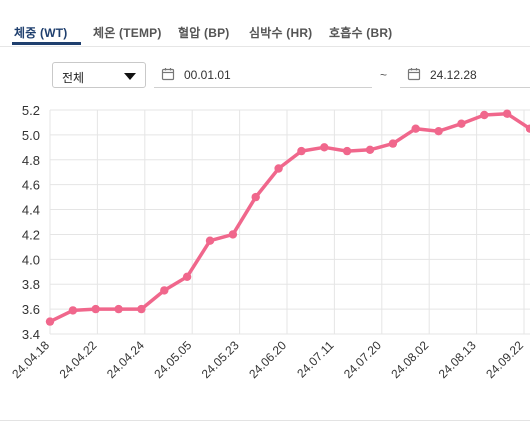 This screenshot has width=530, height=433. What do you see at coordinates (31, 222) in the screenshot?
I see `y-axis-ticks: 5.2 5.0 4.8 4.6 4.4 4.2 4.0 3.8 3.6 3.4` at bounding box center [31, 222].